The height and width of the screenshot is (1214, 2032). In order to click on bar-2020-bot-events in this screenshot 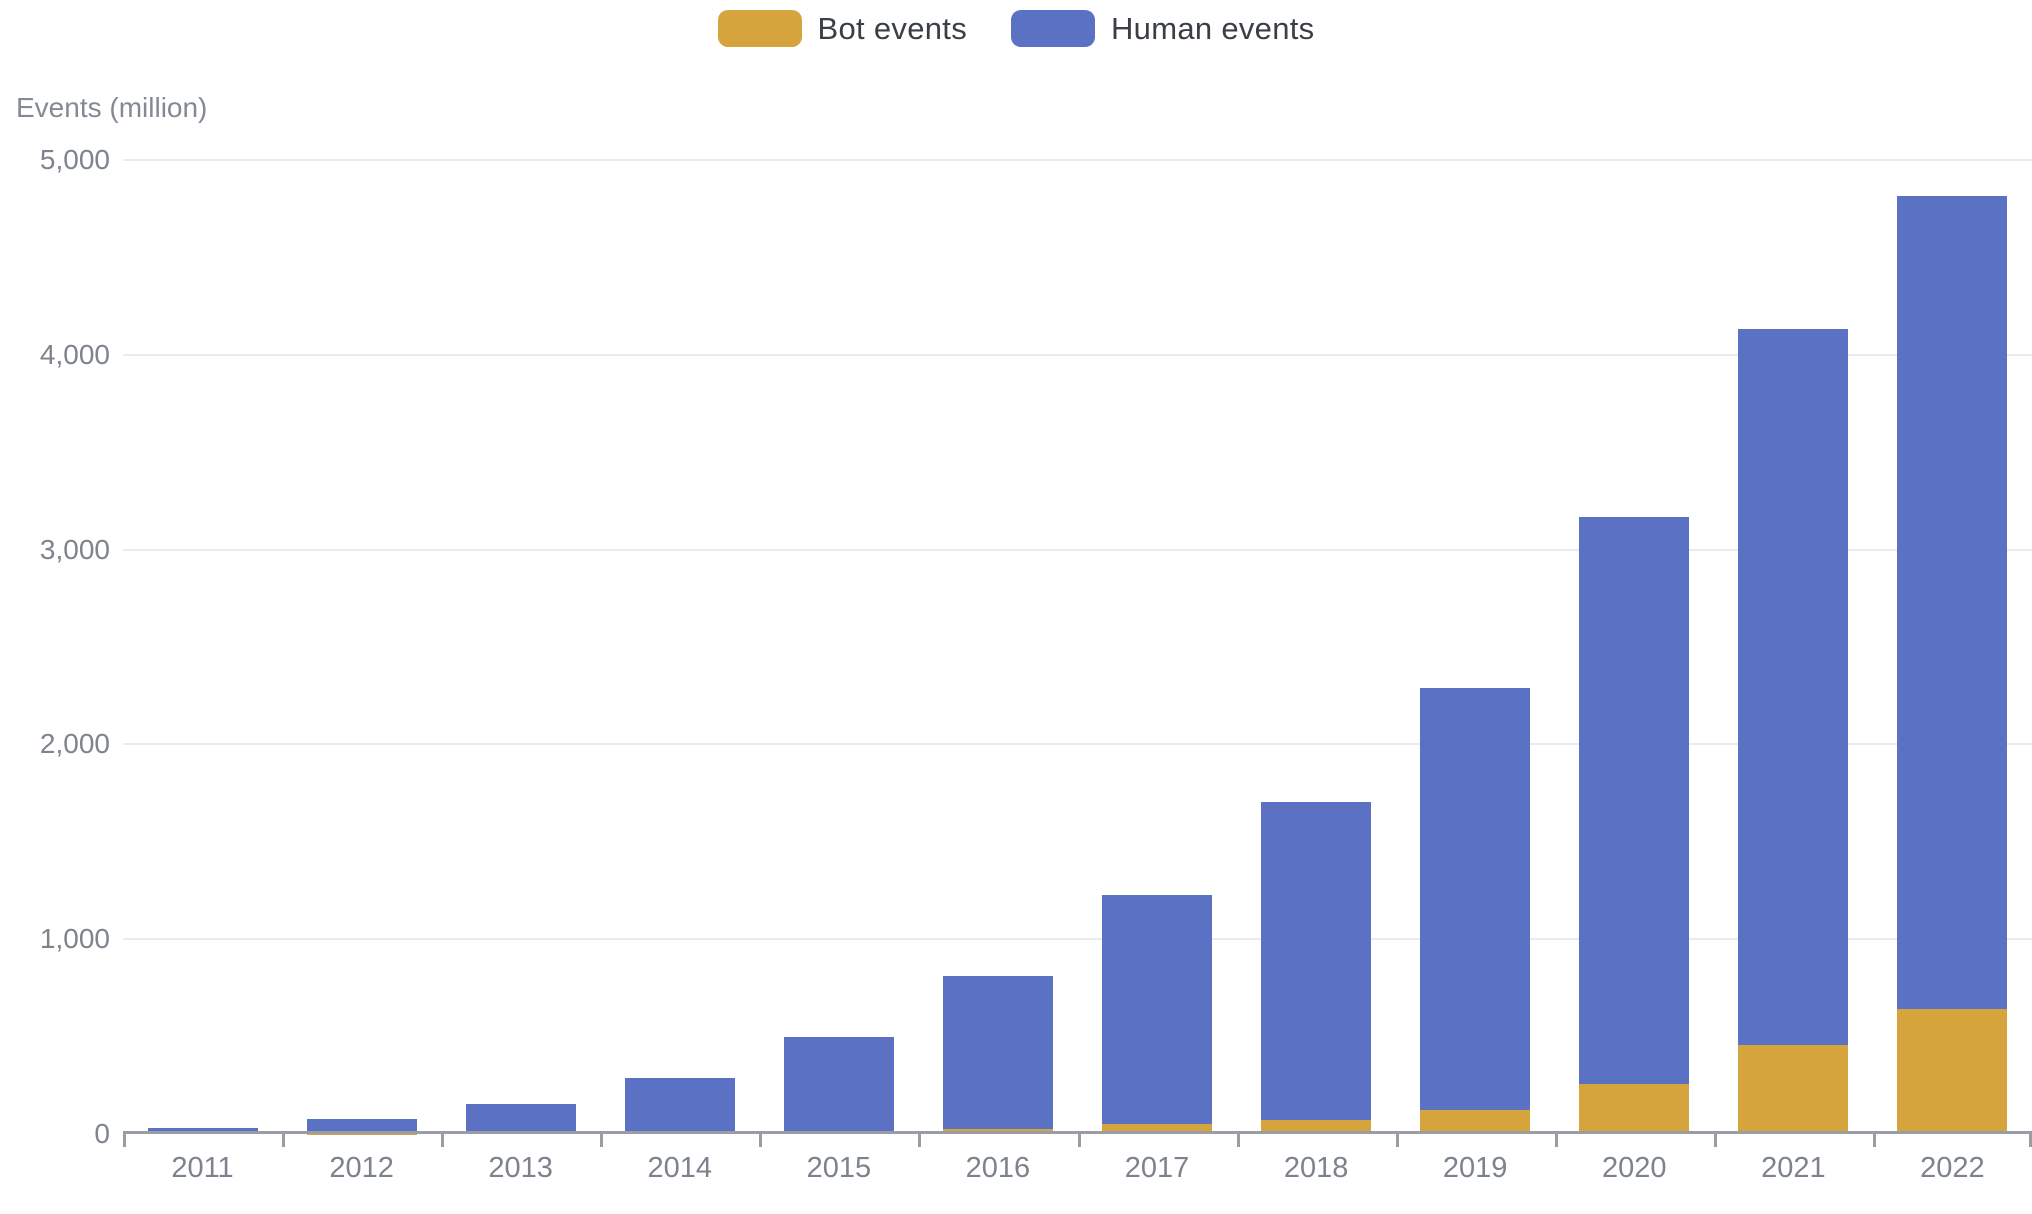, I will do `click(1634, 1109)`.